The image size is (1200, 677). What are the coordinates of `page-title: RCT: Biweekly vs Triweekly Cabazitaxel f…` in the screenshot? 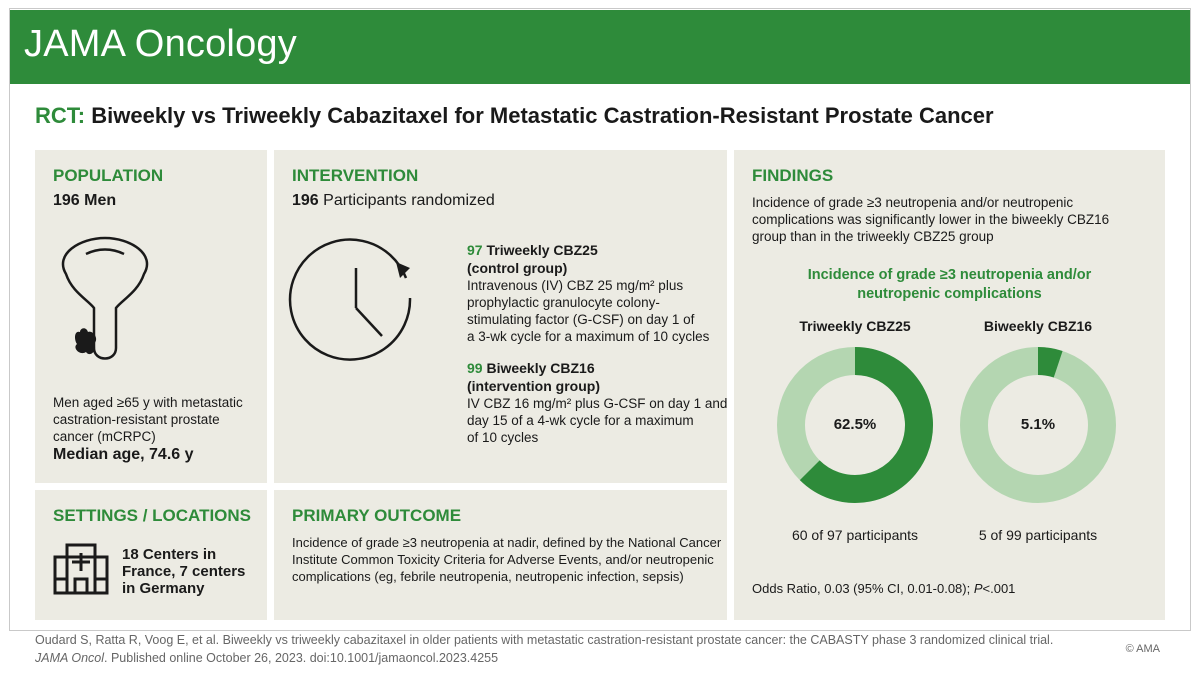 It's located at (514, 116).